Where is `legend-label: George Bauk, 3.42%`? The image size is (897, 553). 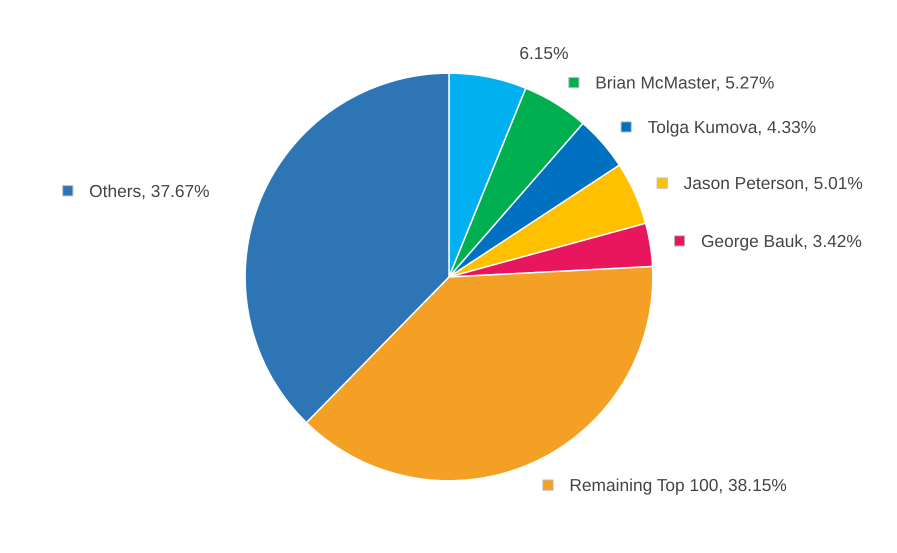
legend-label: George Bauk, 3.42% is located at coordinates (781, 240).